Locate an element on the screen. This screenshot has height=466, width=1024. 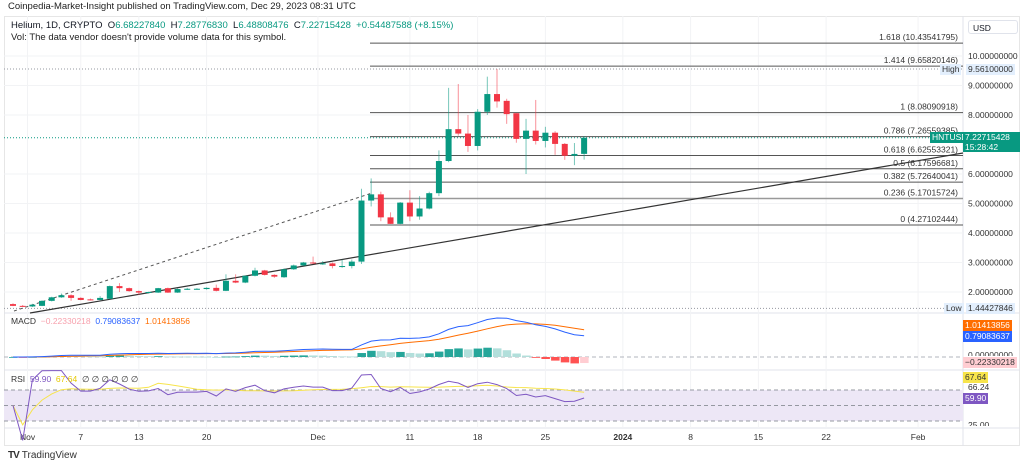
macd-axis-label: 0.79083637 is located at coordinates (987, 336).